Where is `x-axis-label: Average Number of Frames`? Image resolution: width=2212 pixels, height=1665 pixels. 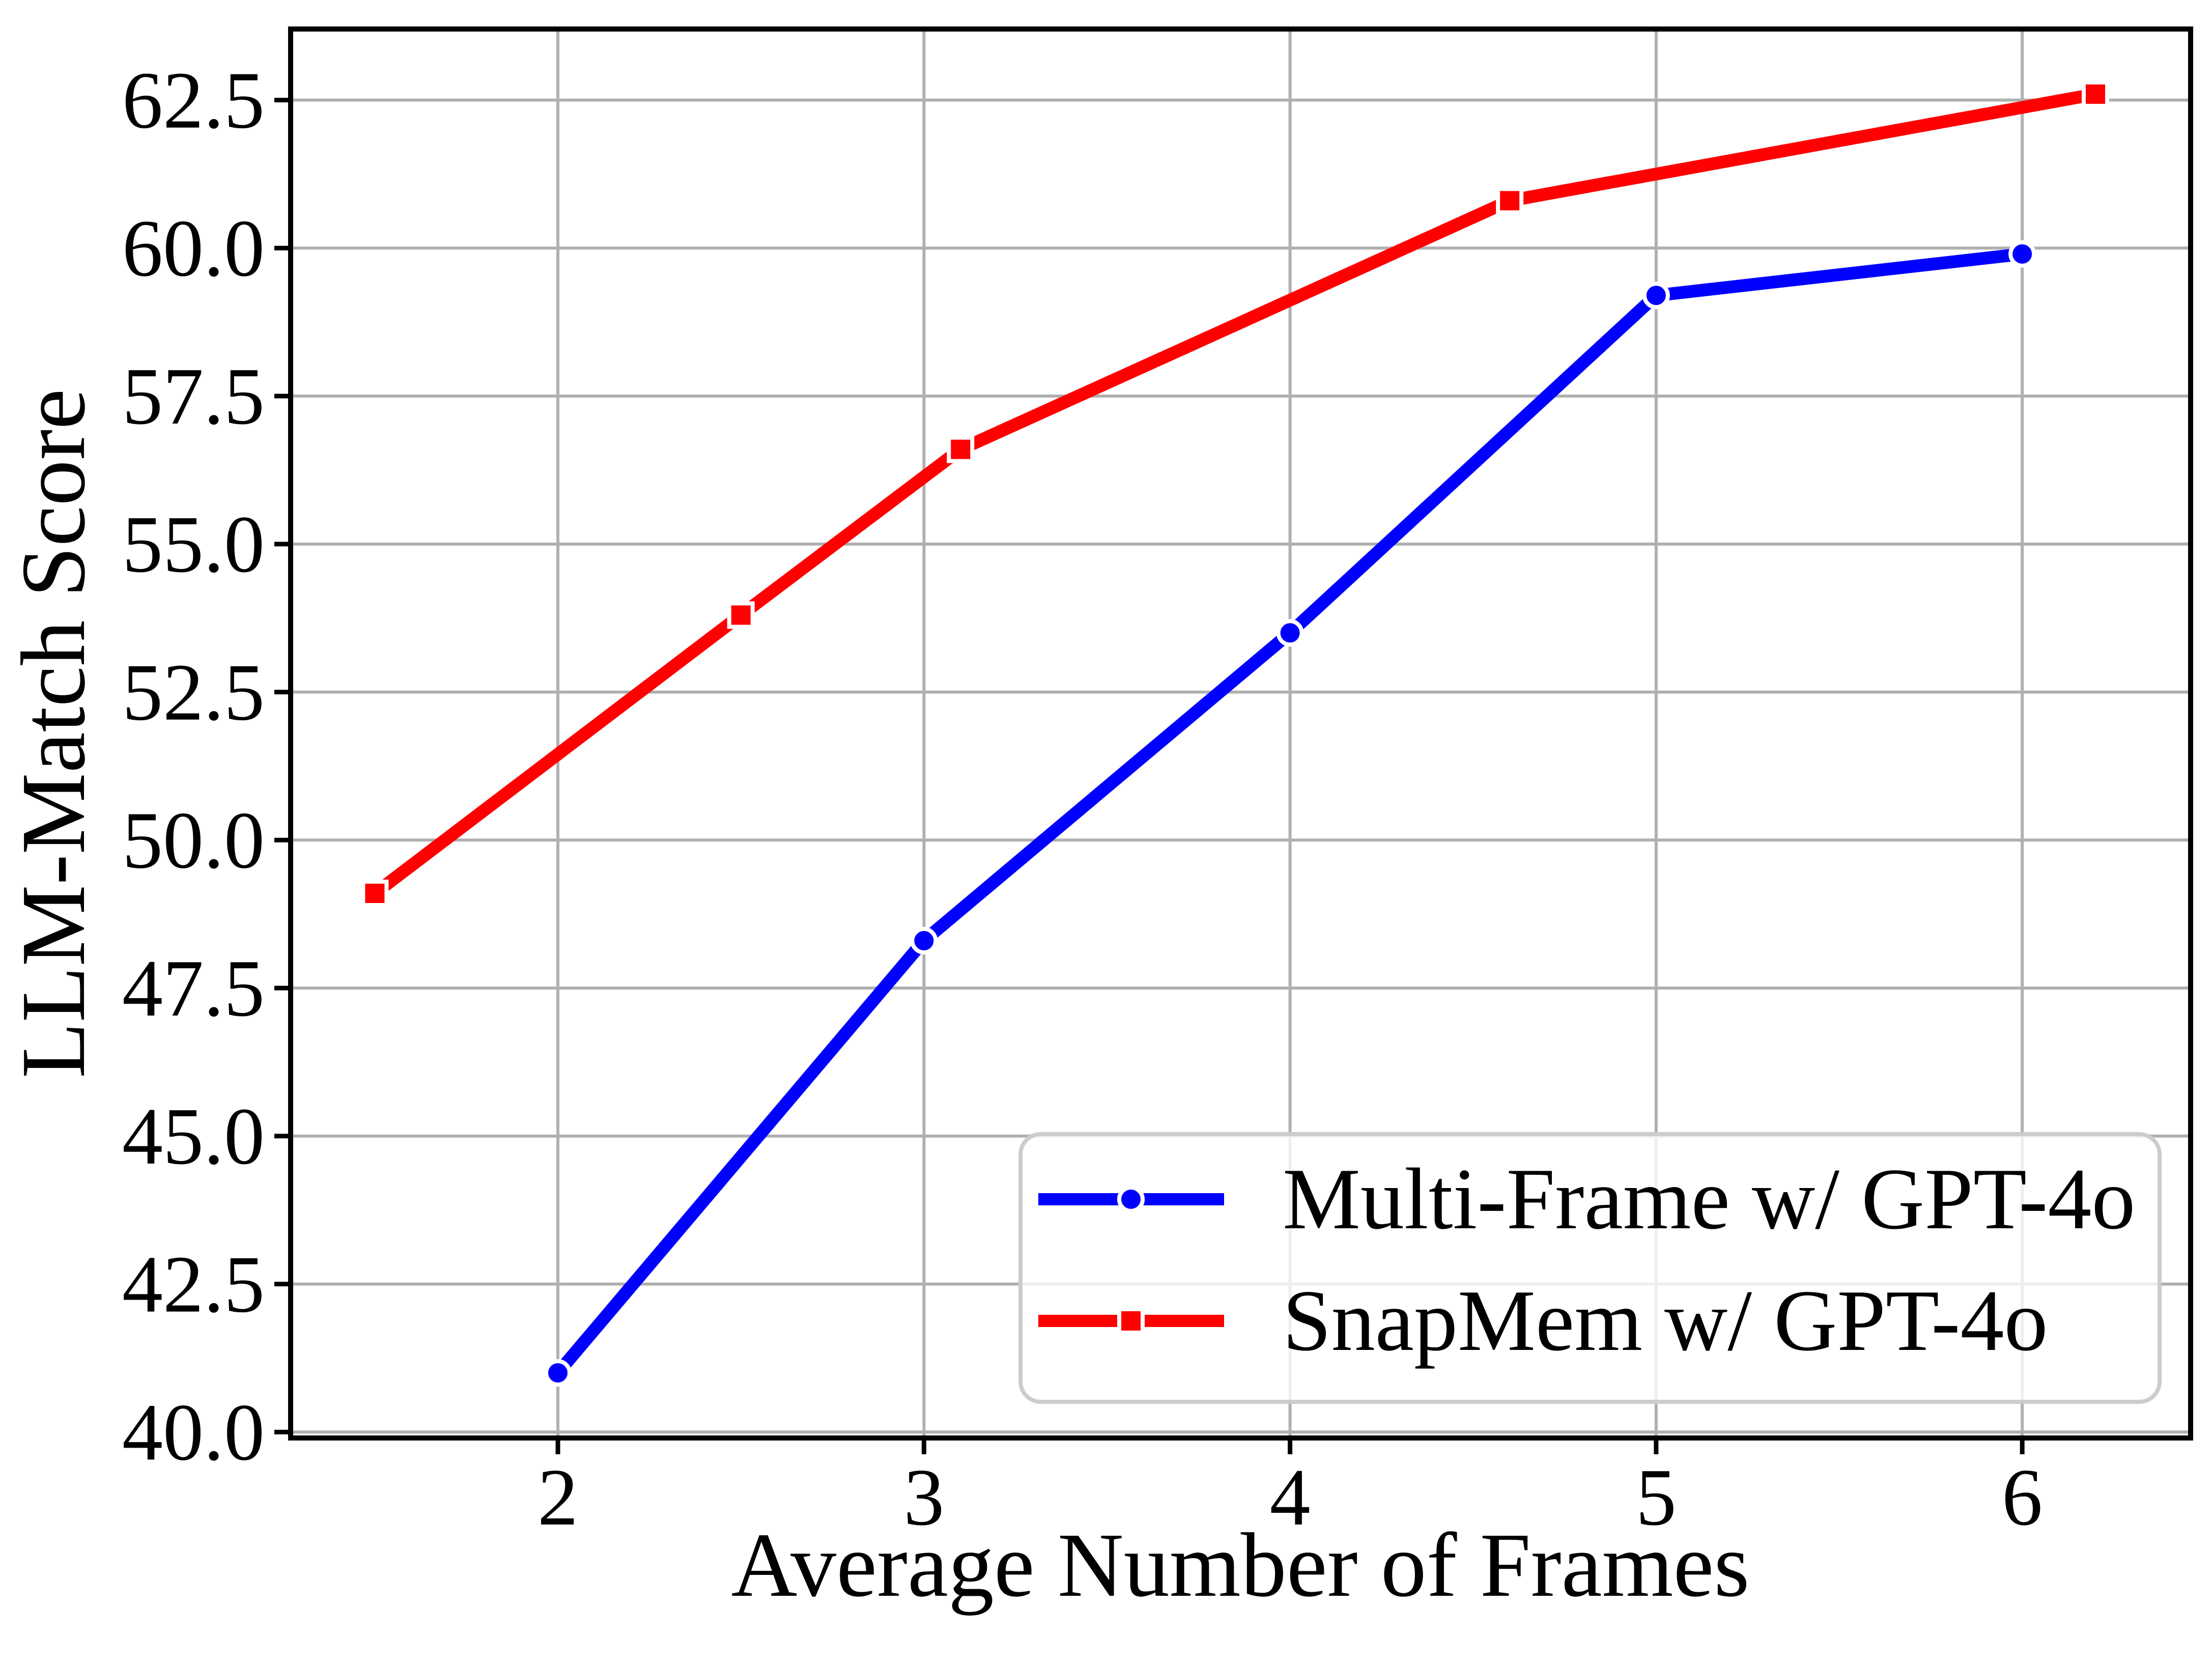 x-axis-label: Average Number of Frames is located at coordinates (1240, 1565).